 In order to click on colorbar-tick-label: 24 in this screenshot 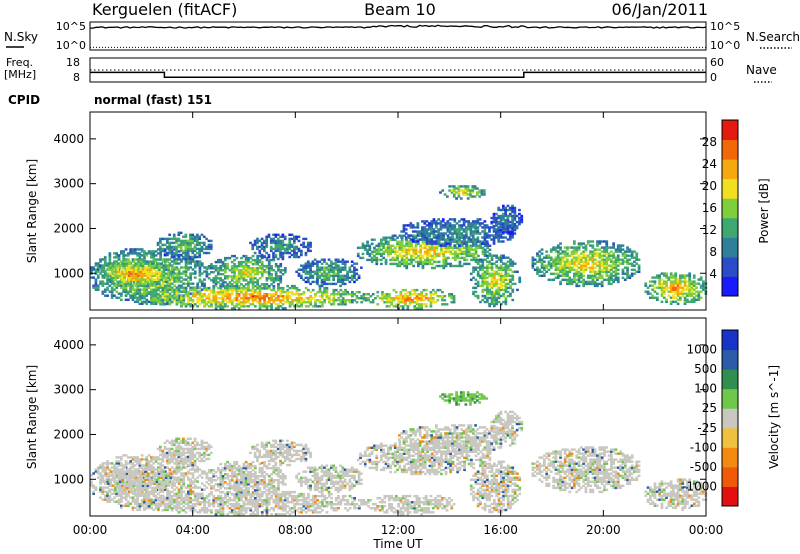, I will do `click(709, 164)`.